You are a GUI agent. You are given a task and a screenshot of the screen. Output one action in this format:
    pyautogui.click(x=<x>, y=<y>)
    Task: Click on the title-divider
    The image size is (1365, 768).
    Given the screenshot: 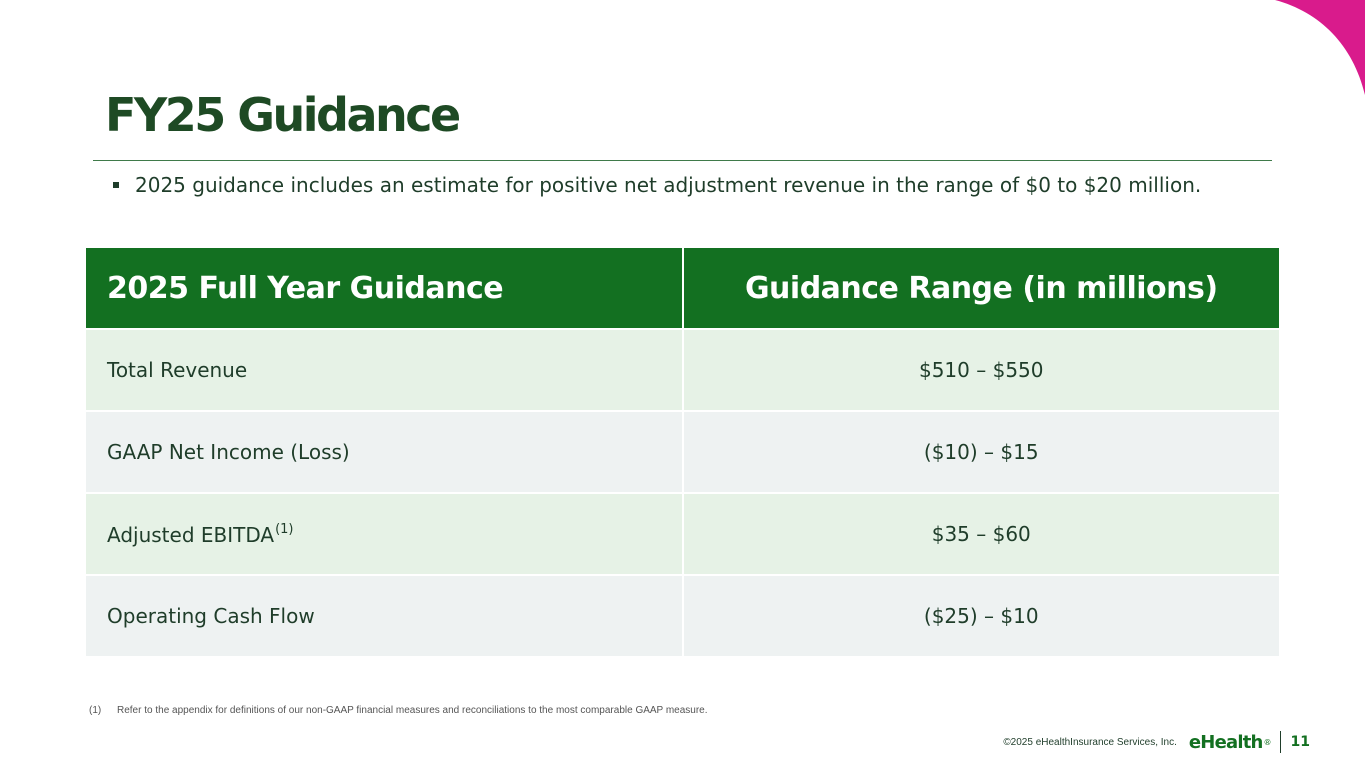 What is the action you would take?
    pyautogui.click(x=682, y=160)
    